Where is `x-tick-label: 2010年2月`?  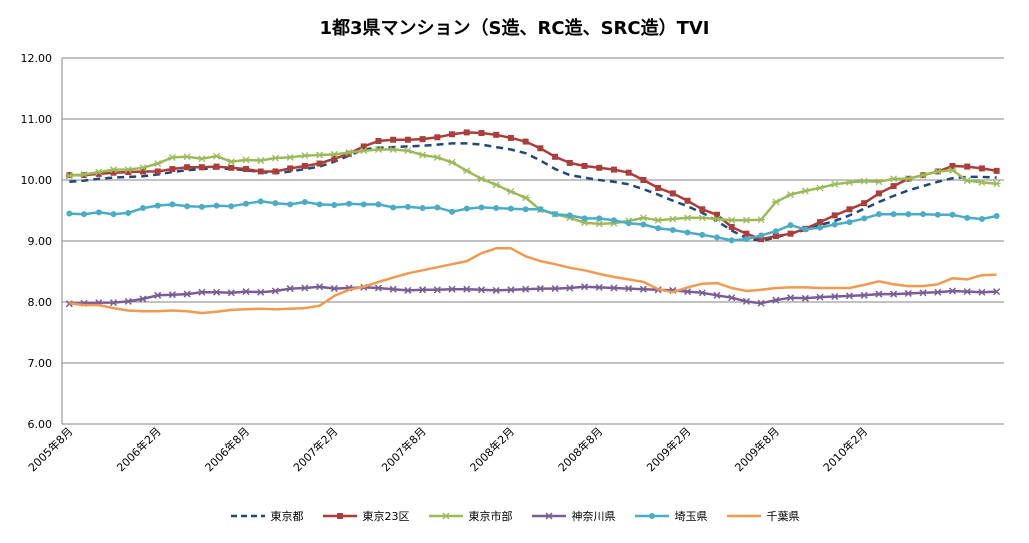 x-tick-label: 2010年2月 is located at coordinates (845, 449).